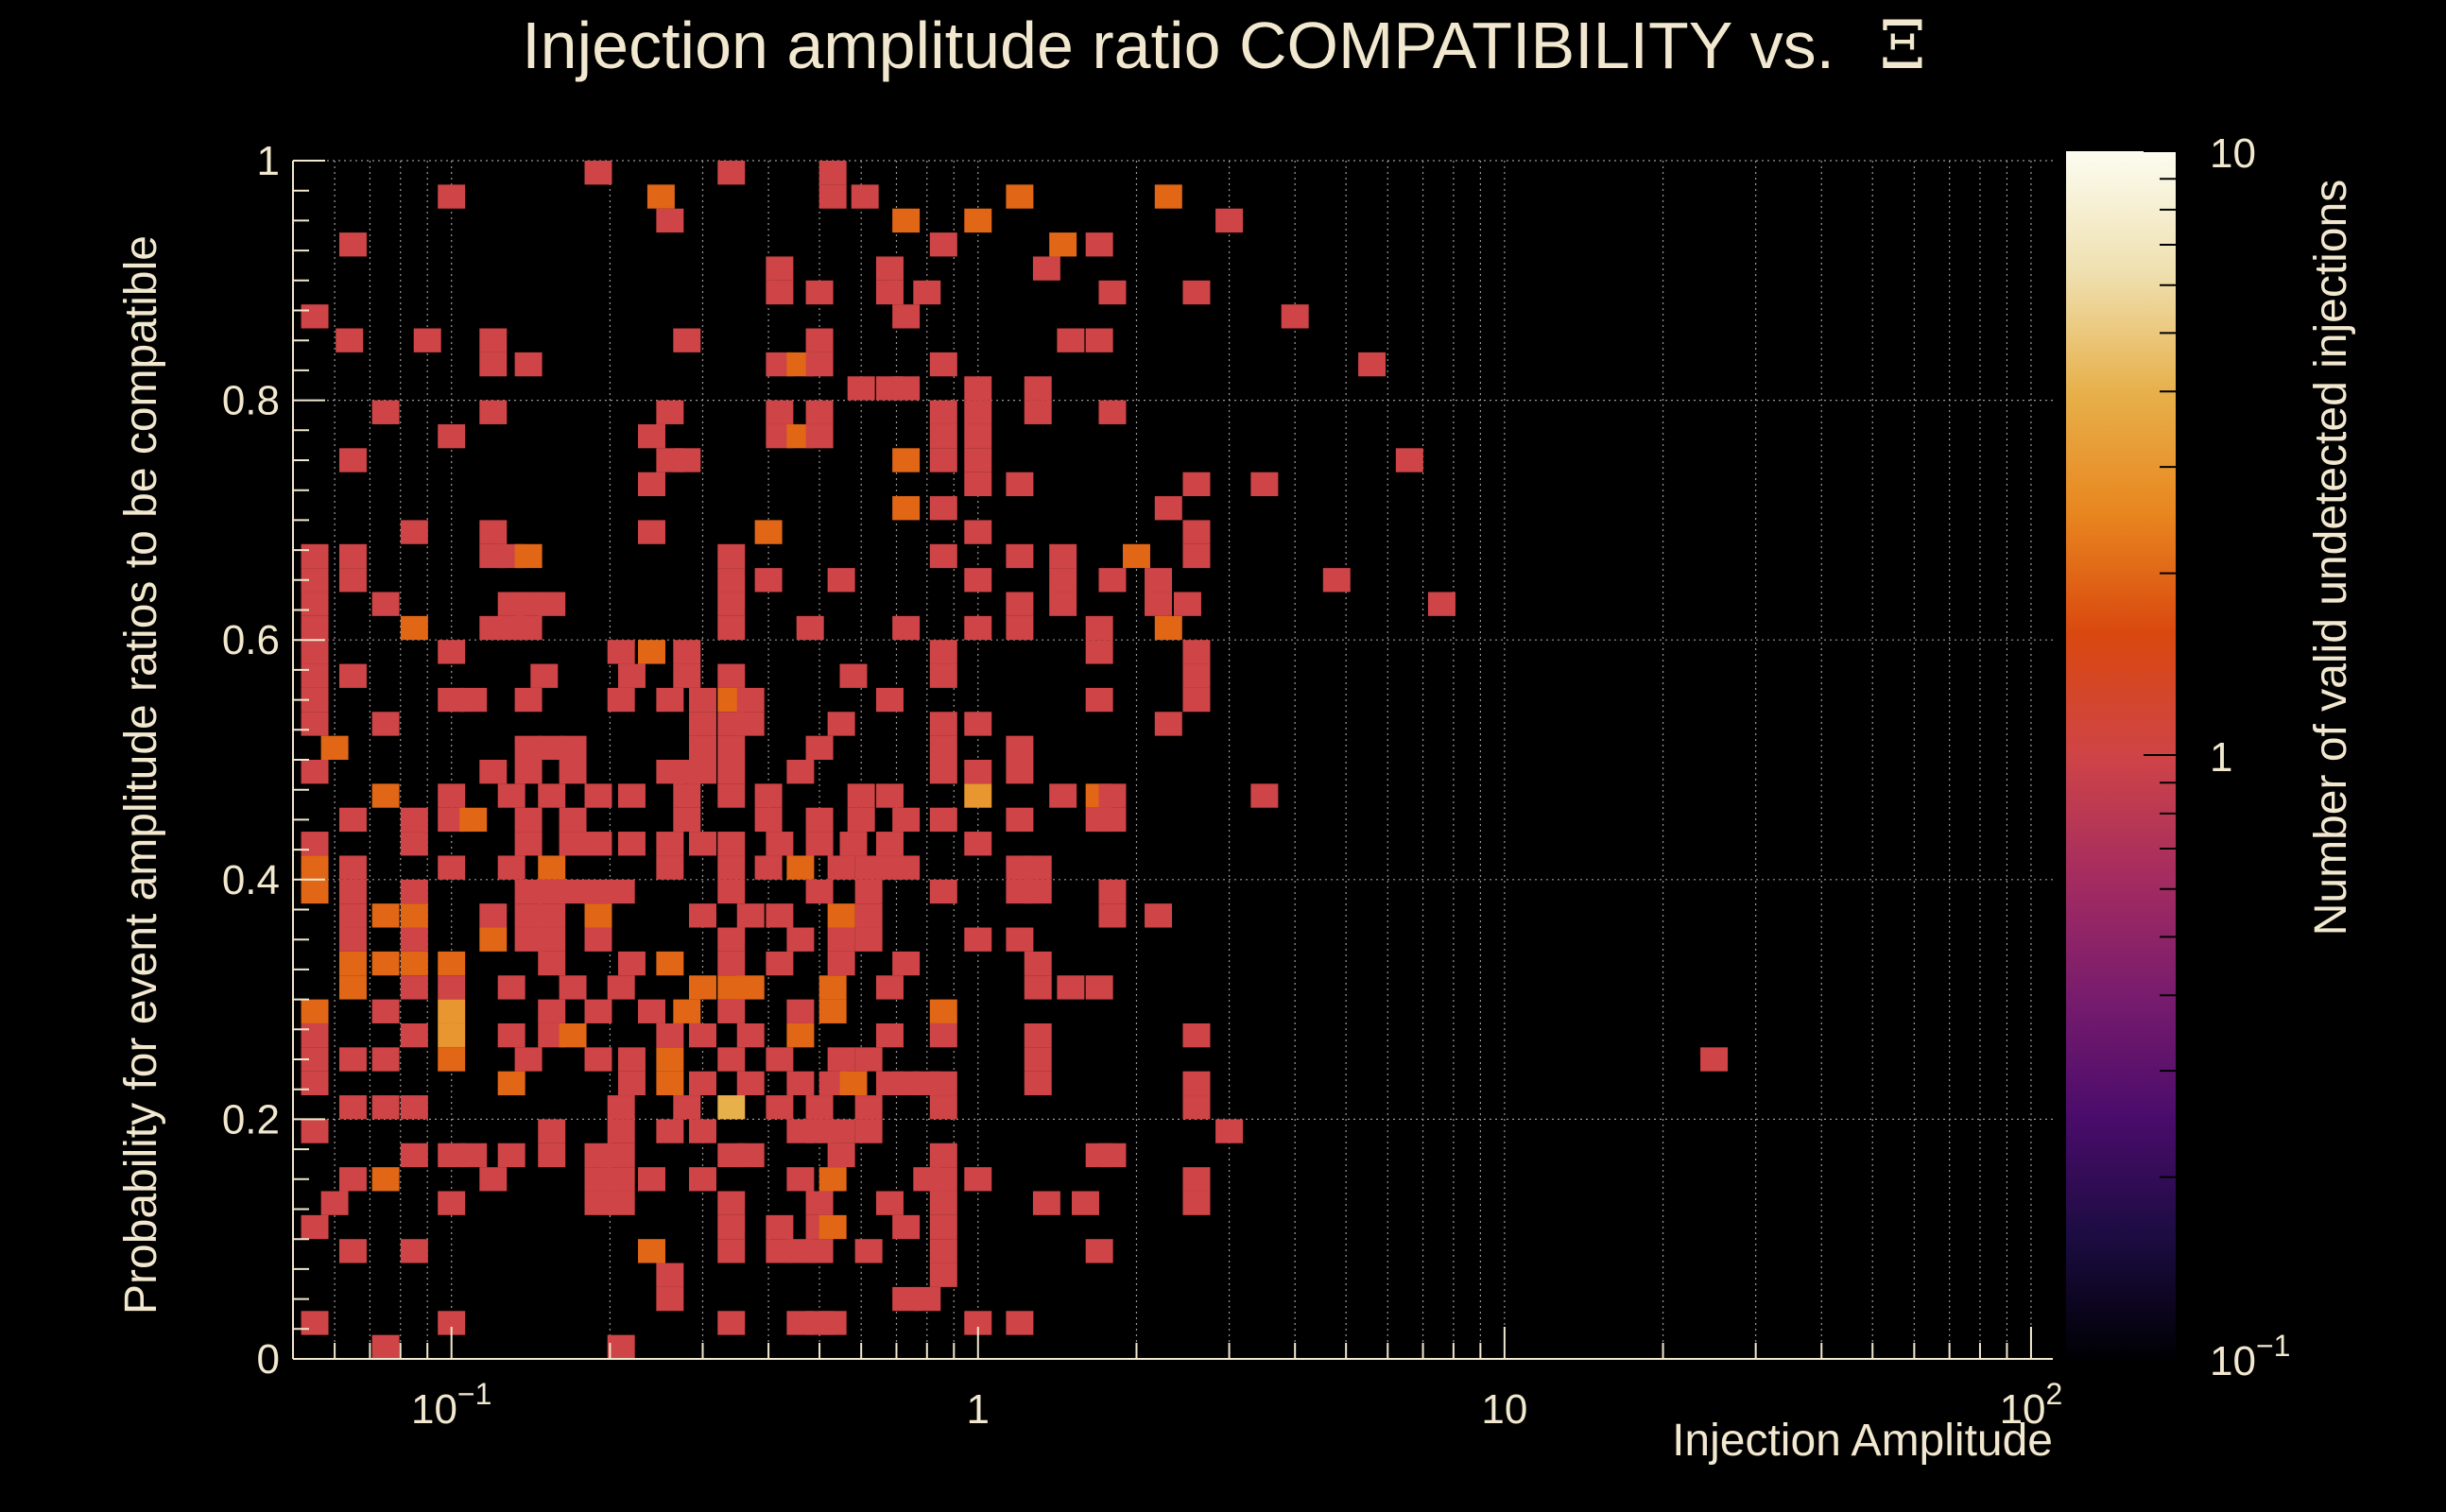  Describe the element at coordinates (2054, 1394) in the screenshot. I see `x-tick-label-exponent: 2` at that location.